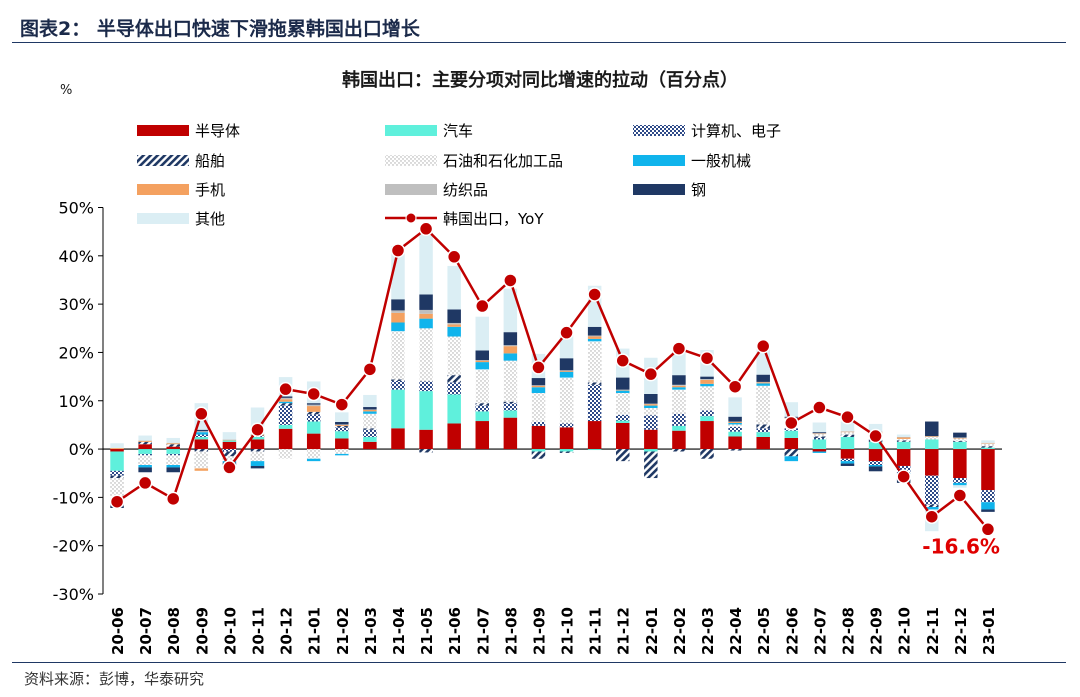 The width and height of the screenshot is (1080, 697). I want to click on legend-label: 汽车, so click(458, 131).